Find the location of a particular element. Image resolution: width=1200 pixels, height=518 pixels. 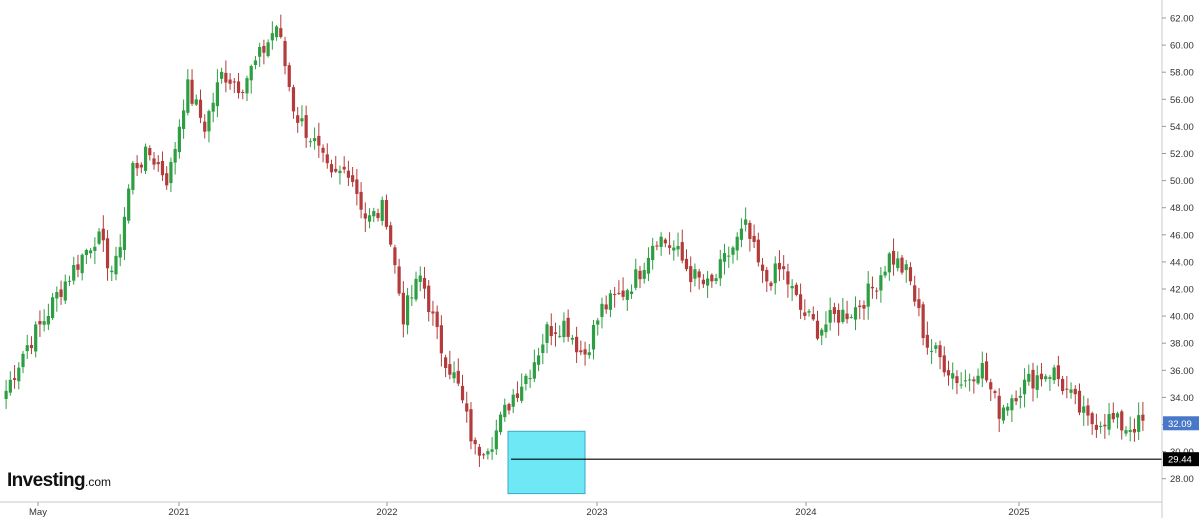

investing-logo: Investing.com is located at coordinates (59, 481).